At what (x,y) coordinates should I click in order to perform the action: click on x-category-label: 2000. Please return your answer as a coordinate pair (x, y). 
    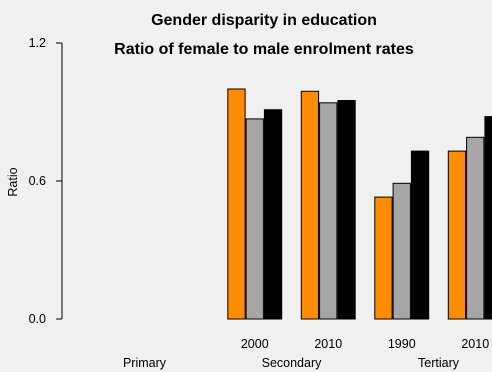
    Looking at the image, I should click on (255, 344).